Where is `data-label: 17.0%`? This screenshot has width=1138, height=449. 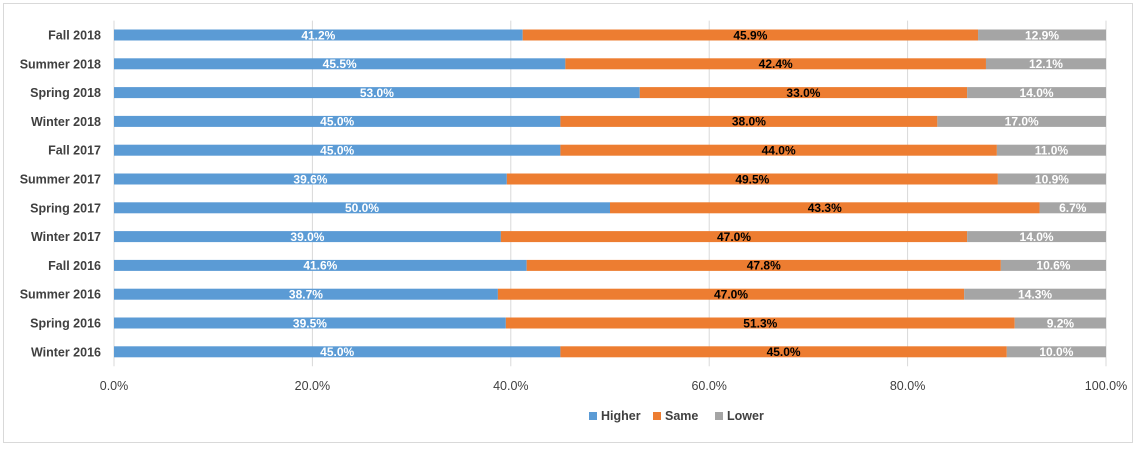 data-label: 17.0% is located at coordinates (1022, 122).